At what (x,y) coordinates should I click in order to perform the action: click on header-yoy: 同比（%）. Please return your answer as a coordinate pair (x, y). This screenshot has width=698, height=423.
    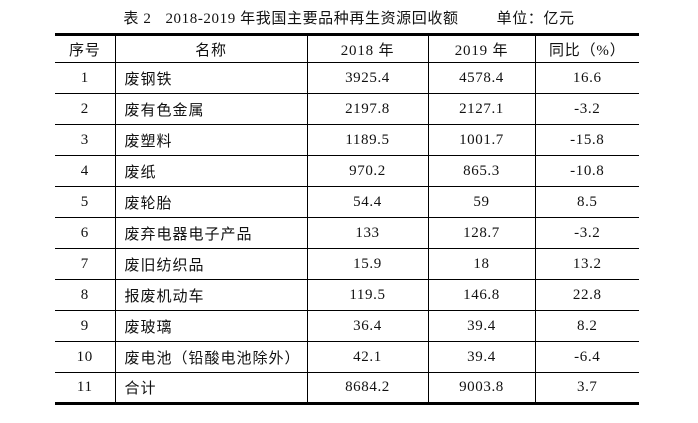
    Looking at the image, I should click on (586, 48).